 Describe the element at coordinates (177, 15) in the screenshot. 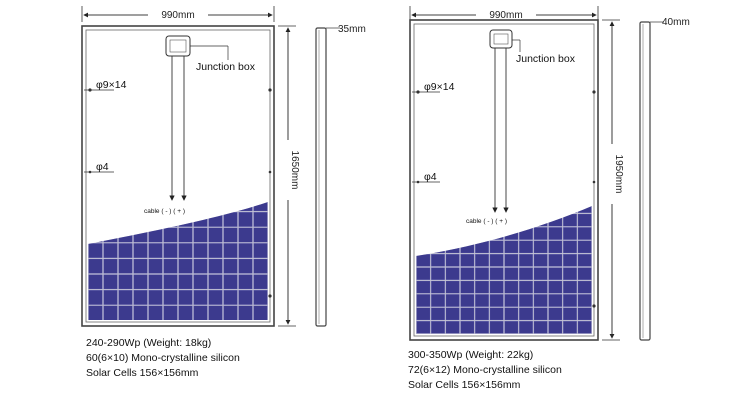

I see `panel-1-width-label: 990mm` at that location.